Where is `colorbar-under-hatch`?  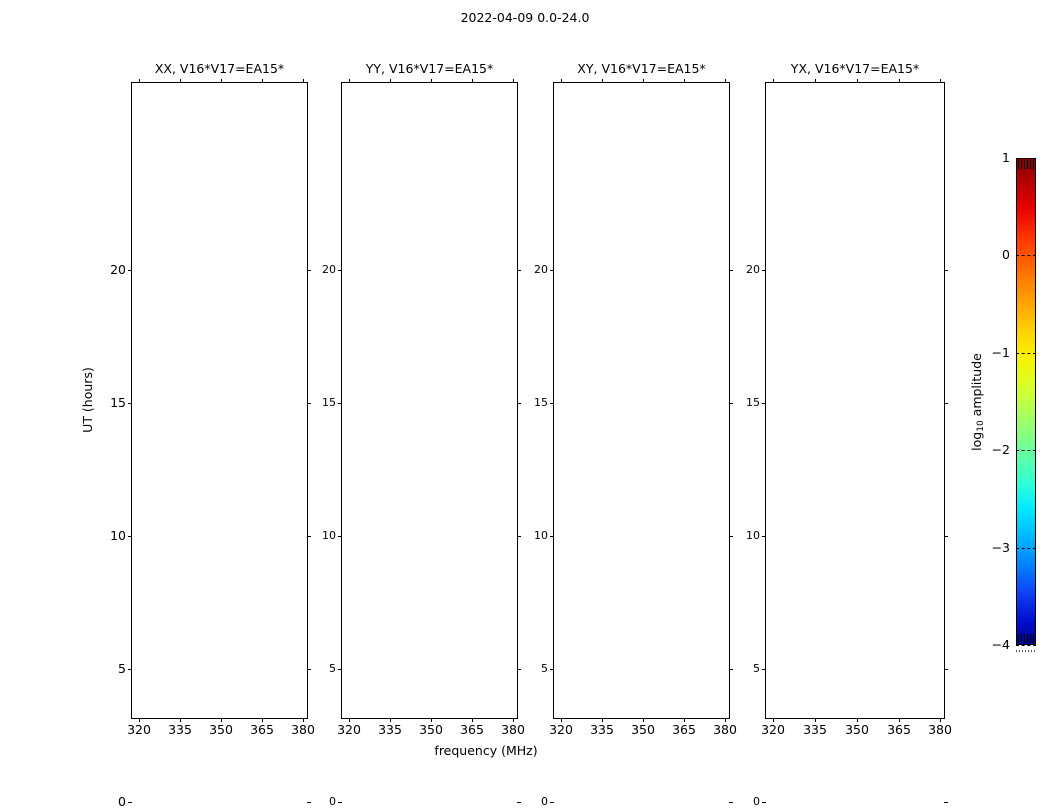
colorbar-under-hatch is located at coordinates (1026, 638).